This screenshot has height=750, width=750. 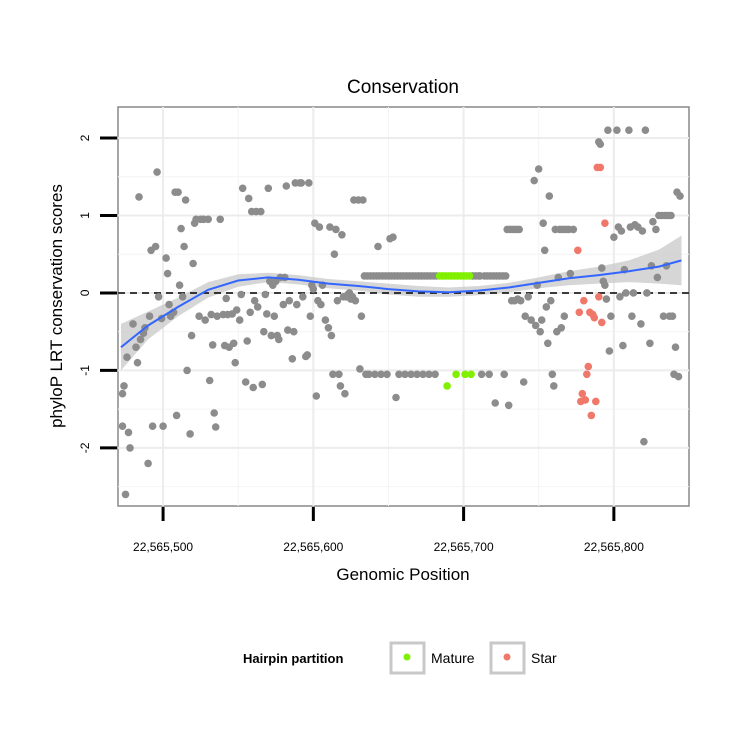 What do you see at coordinates (313, 547) in the screenshot?
I see `x-tick-label: 22,565,600` at bounding box center [313, 547].